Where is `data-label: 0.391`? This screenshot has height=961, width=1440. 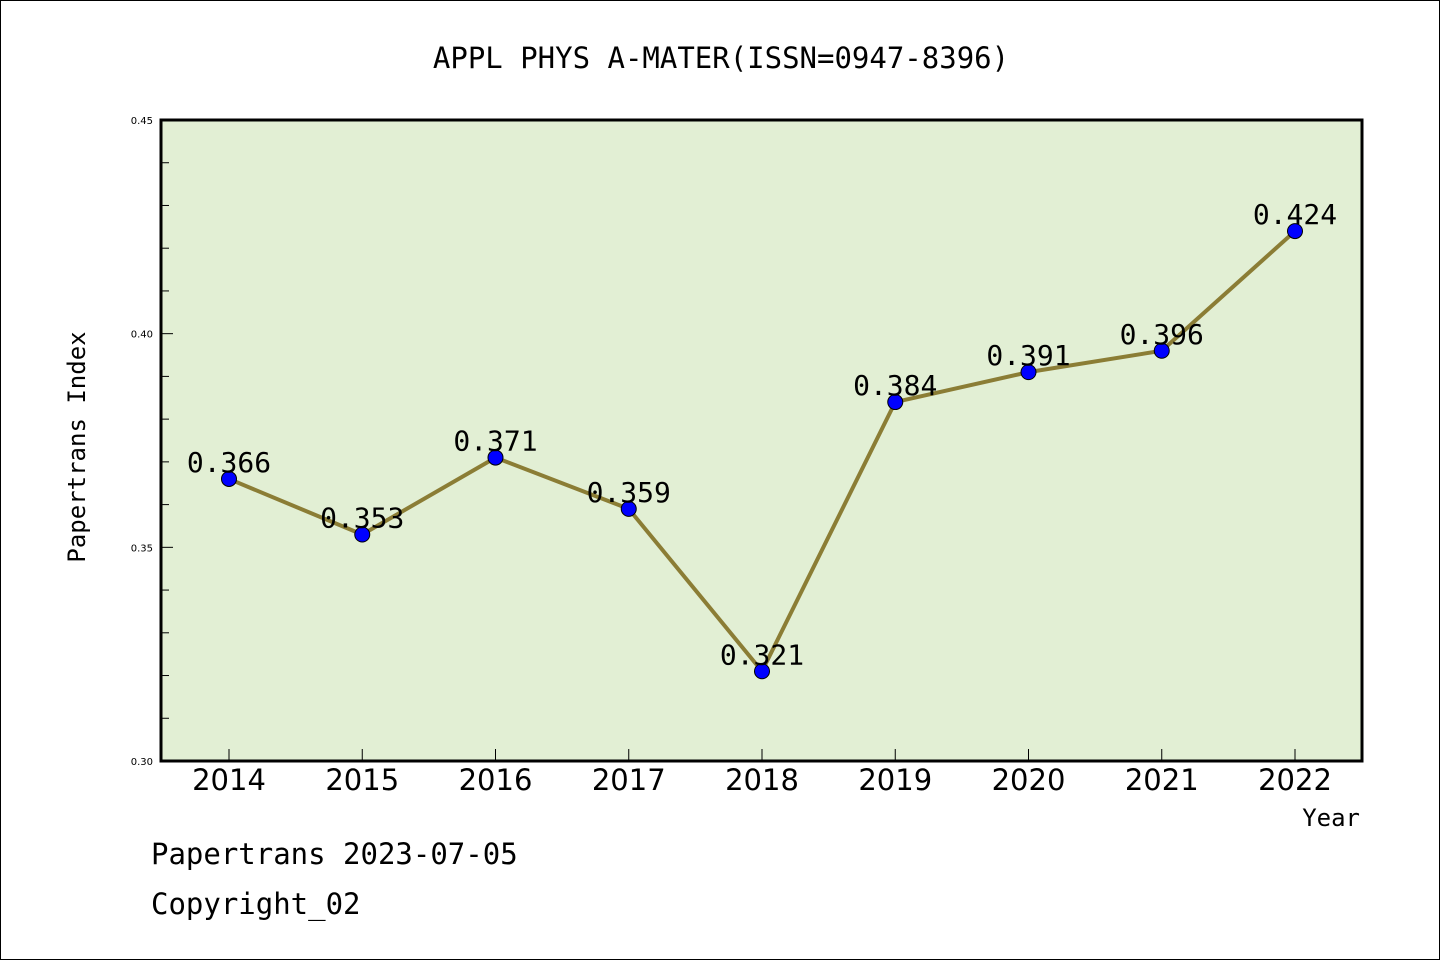 data-label: 0.391 is located at coordinates (1028, 355).